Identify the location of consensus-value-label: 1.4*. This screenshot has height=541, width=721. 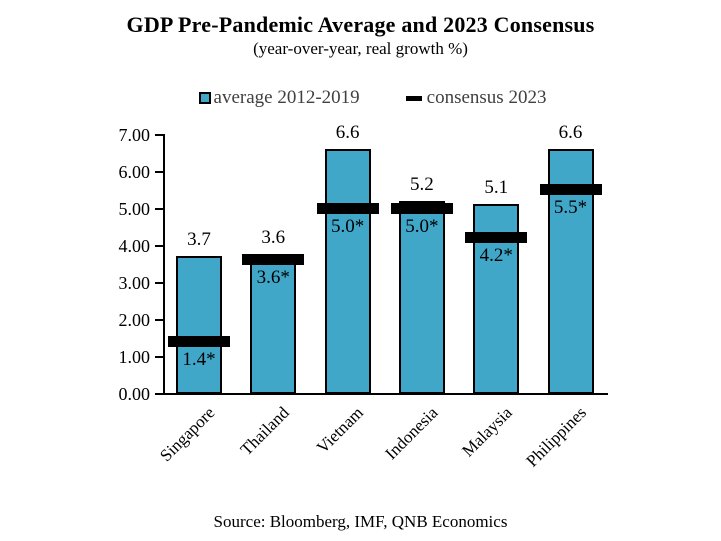
(199, 359).